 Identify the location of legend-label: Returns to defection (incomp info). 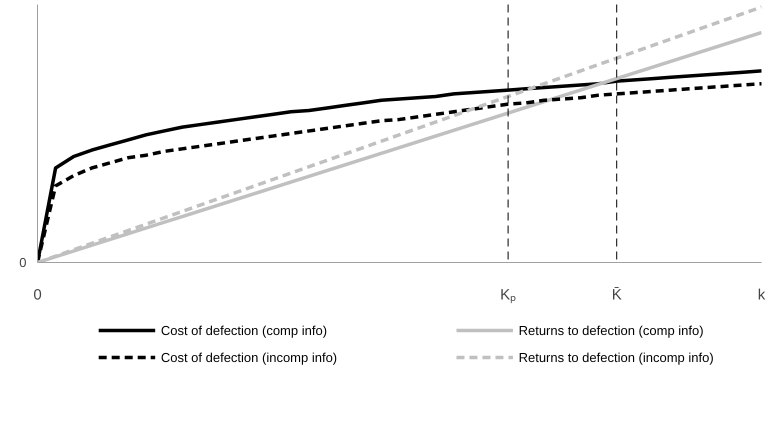
(616, 357).